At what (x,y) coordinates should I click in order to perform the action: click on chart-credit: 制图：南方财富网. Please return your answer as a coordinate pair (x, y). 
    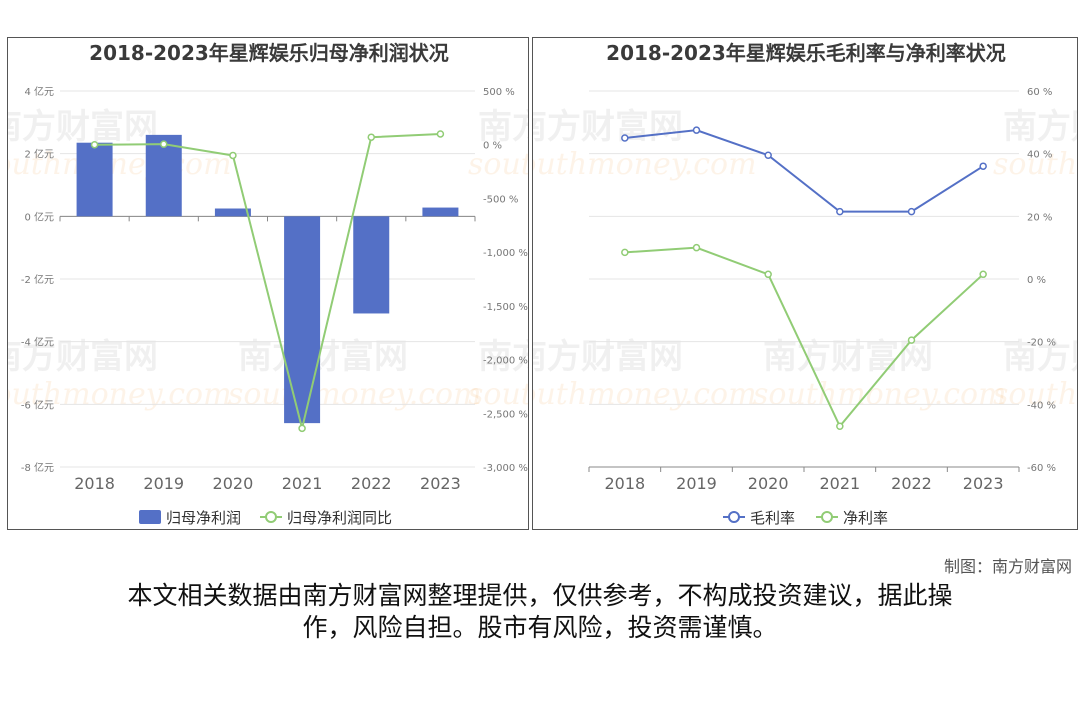
    Looking at the image, I should click on (1007, 566).